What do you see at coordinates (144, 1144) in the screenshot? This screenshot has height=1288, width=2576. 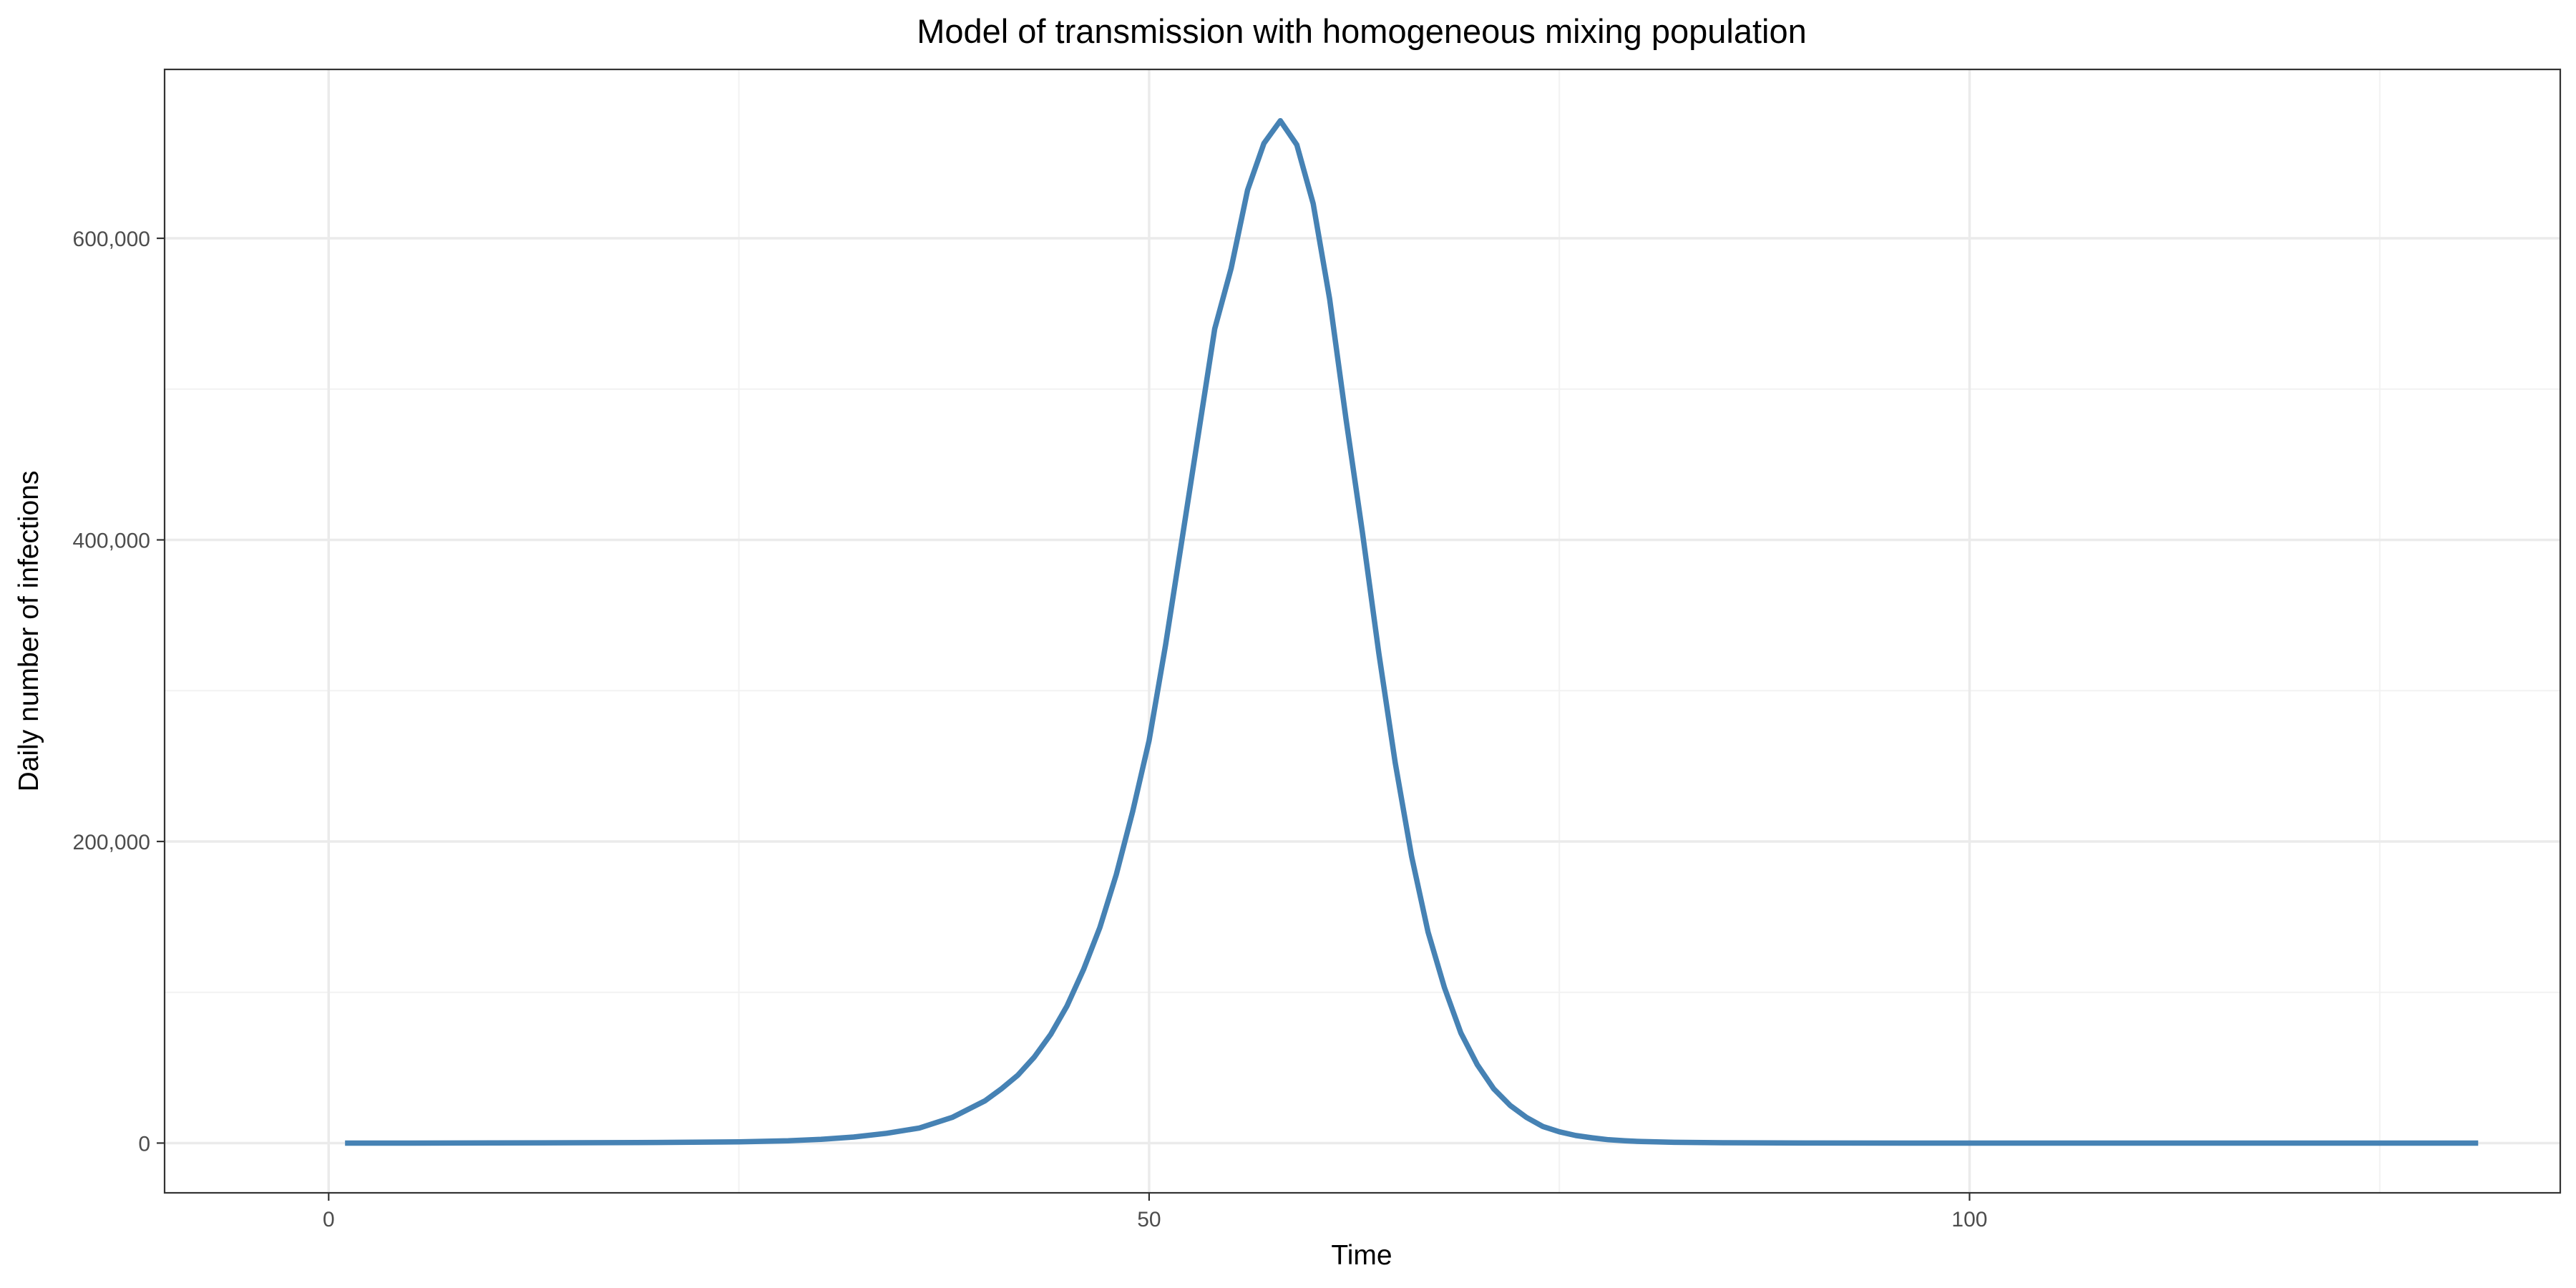 I see `y-tick-label: 0` at bounding box center [144, 1144].